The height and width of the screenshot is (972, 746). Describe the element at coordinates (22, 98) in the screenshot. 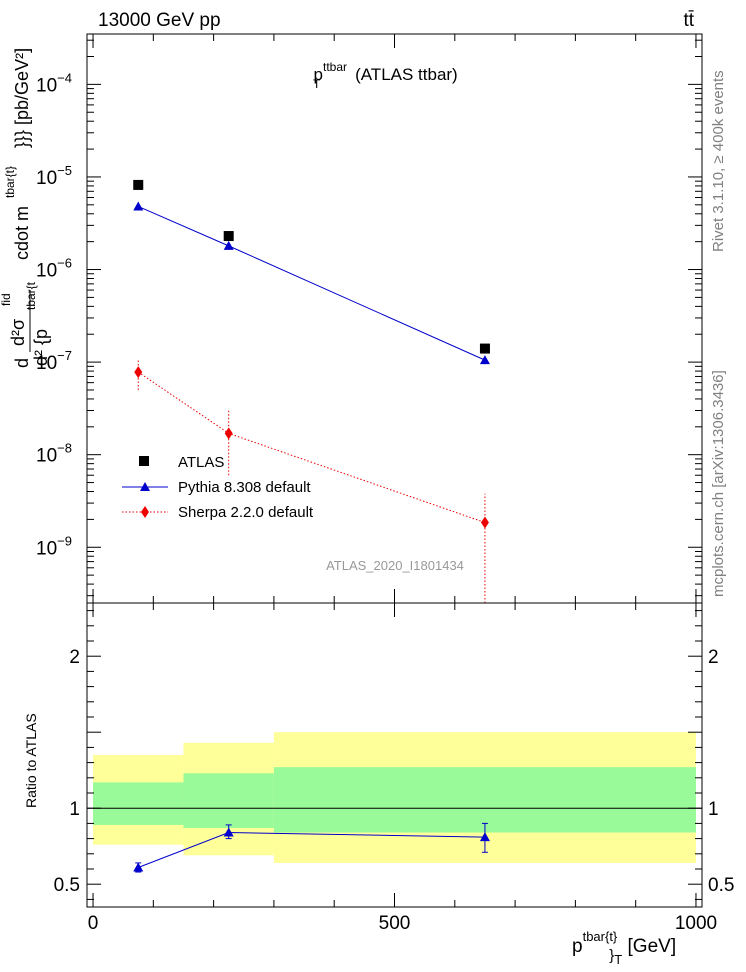

I see `ylabel-unit: }}} [pb/GeV²]` at that location.